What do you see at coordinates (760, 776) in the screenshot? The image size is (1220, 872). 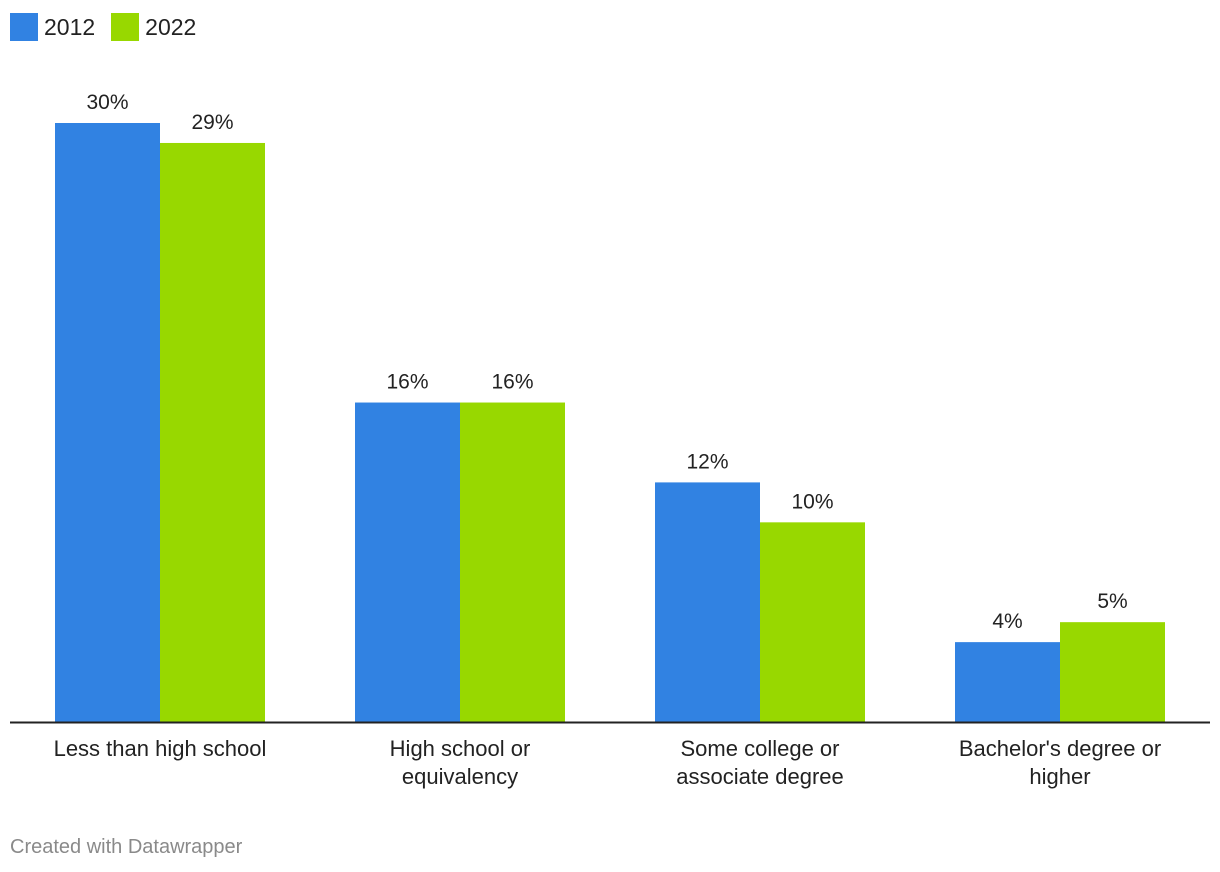 I see `category-label: associate degree` at bounding box center [760, 776].